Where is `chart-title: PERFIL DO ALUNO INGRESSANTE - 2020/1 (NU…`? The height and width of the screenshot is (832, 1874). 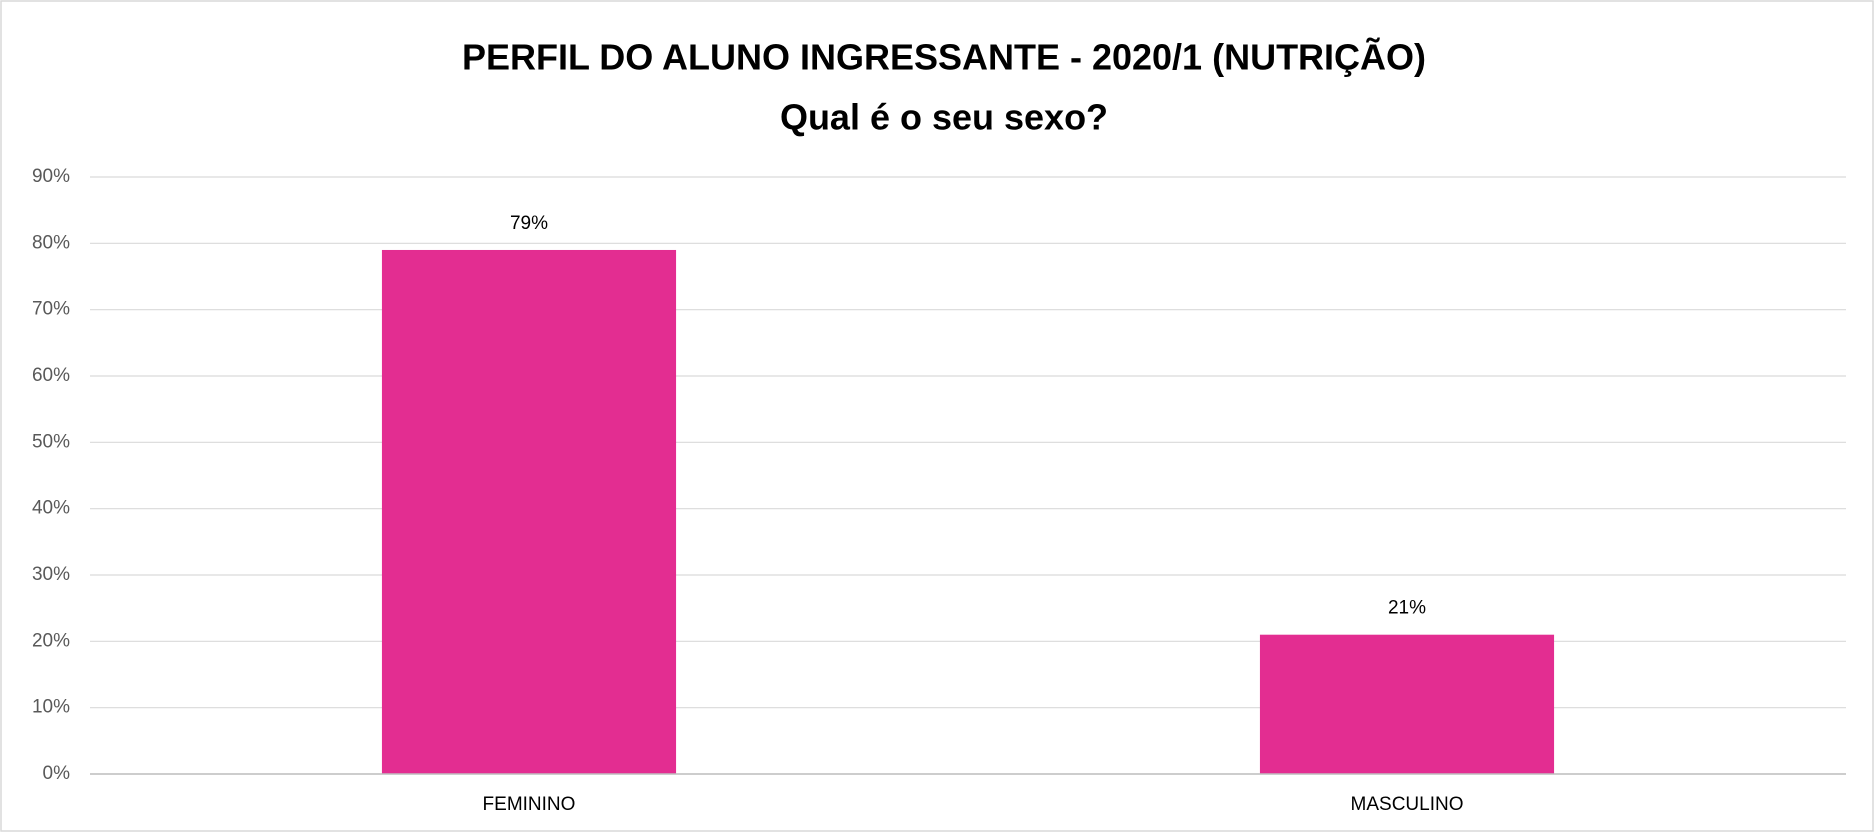
chart-title: PERFIL DO ALUNO INGRESSANTE - 2020/1 (NU… is located at coordinates (944, 57).